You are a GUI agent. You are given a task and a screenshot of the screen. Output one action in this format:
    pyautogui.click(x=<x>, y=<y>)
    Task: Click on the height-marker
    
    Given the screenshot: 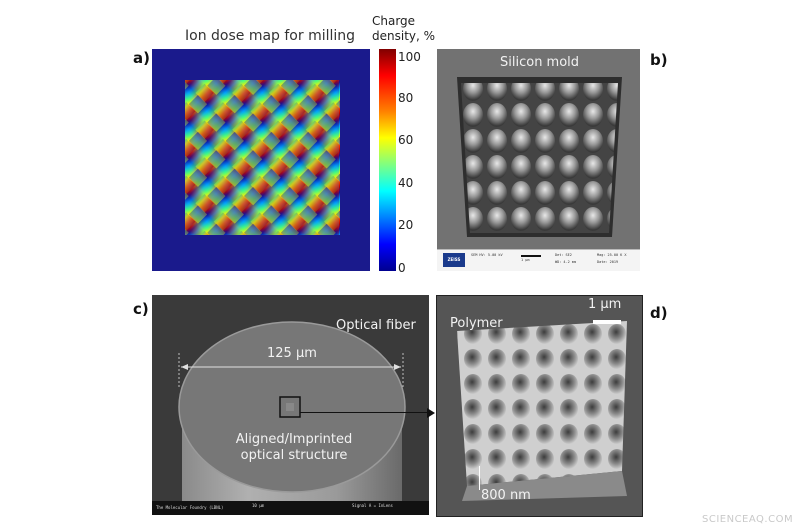 What is the action you would take?
    pyautogui.click(x=479, y=478)
    